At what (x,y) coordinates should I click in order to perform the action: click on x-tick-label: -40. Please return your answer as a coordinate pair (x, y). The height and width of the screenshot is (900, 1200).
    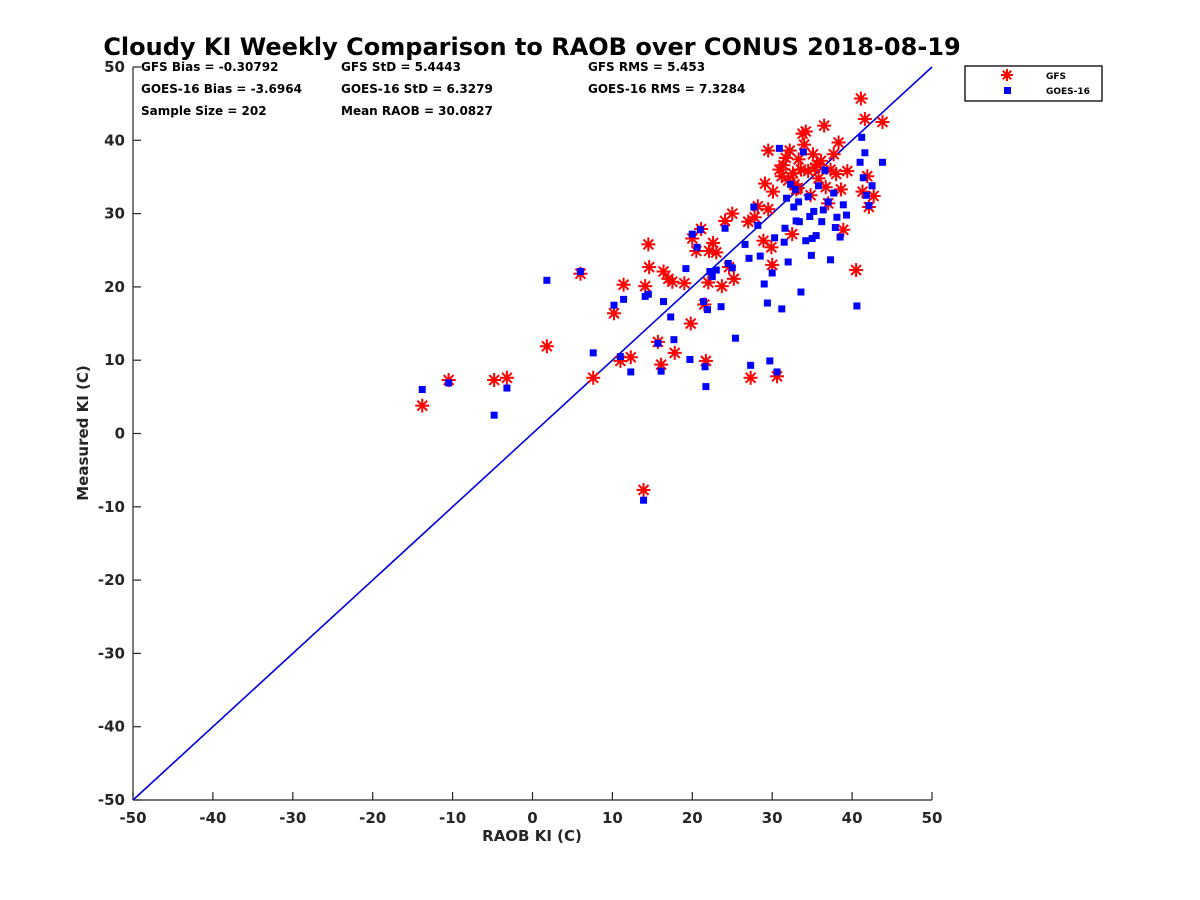
    Looking at the image, I should click on (212, 818).